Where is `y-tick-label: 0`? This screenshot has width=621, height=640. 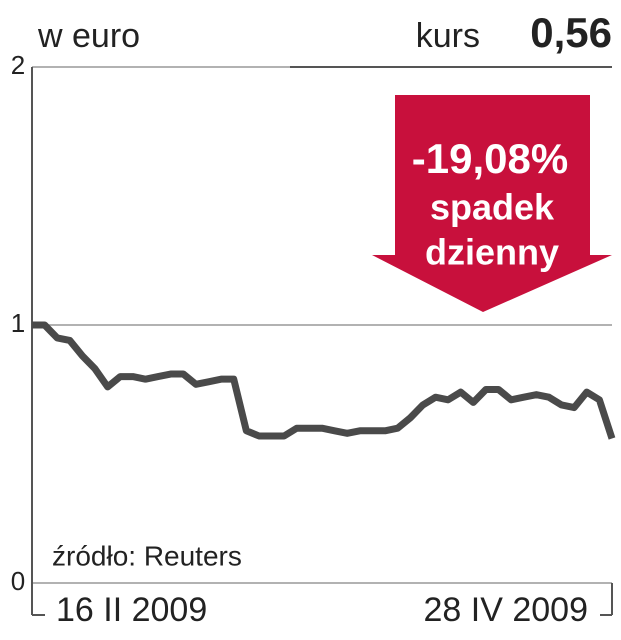 y-tick-label: 0 is located at coordinates (18, 581).